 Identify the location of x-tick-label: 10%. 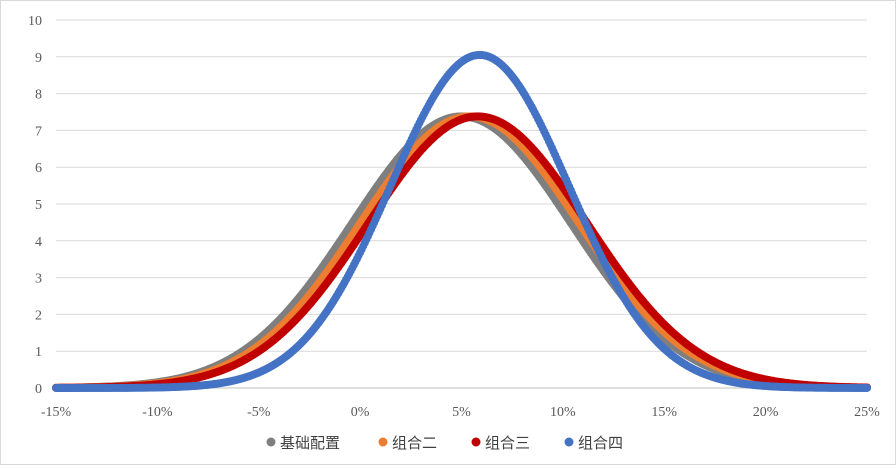
(563, 412).